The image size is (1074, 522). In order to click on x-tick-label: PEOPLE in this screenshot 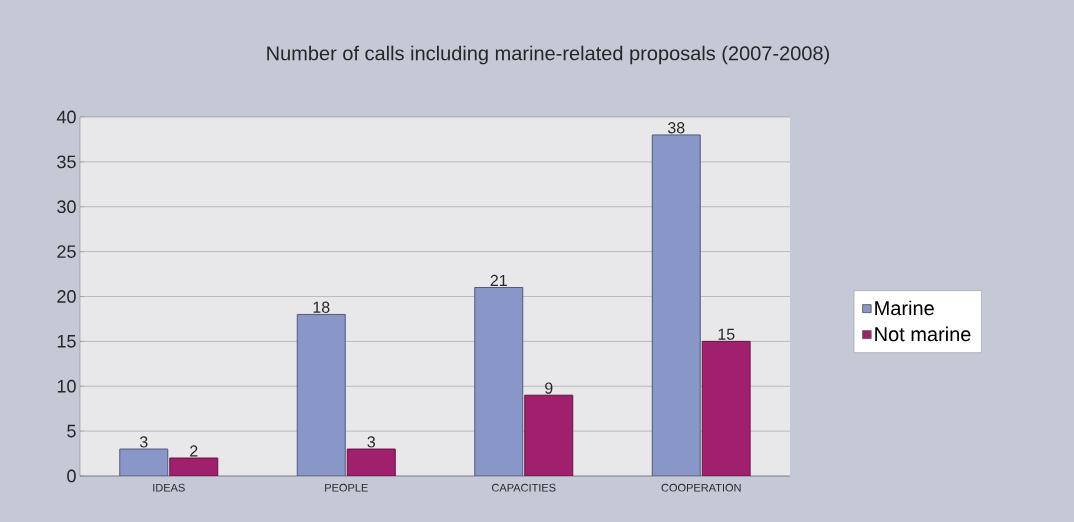, I will do `click(346, 487)`.